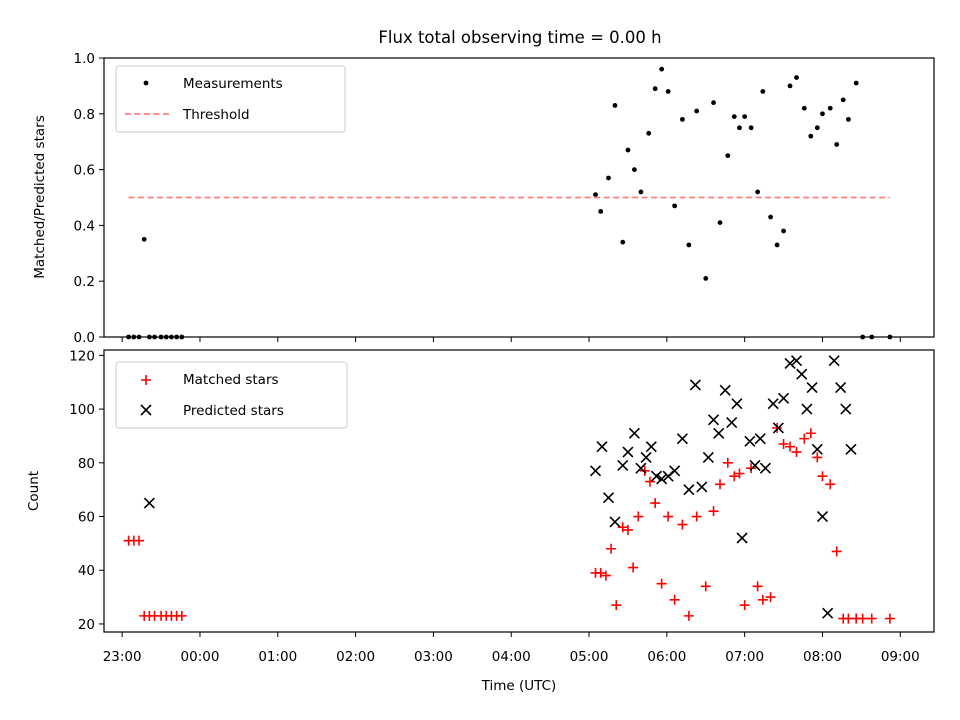  I want to click on legend-predicted-label: Predicted stars, so click(233, 411).